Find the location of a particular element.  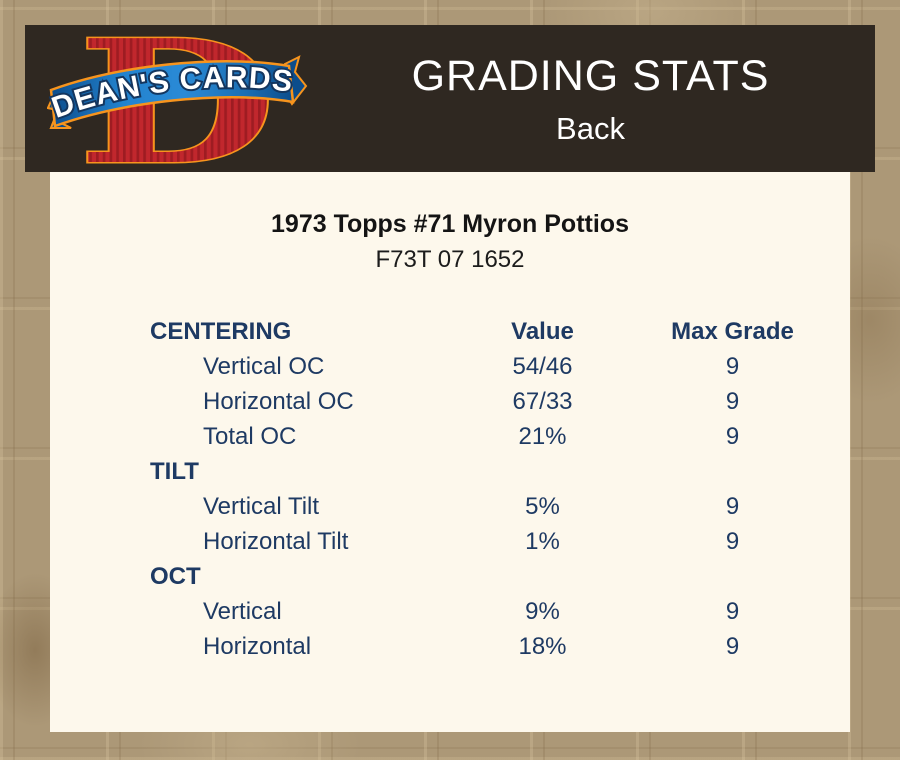

card-code: F73T 07 1652 is located at coordinates (450, 259).